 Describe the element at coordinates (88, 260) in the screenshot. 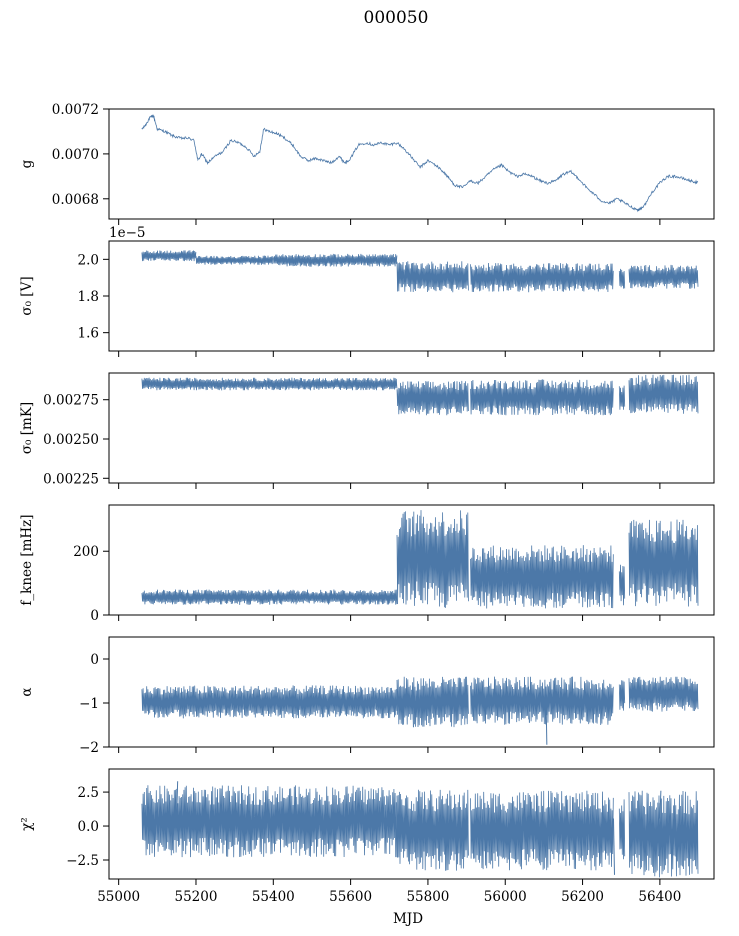

I see `y-tick-label: 2.0` at that location.